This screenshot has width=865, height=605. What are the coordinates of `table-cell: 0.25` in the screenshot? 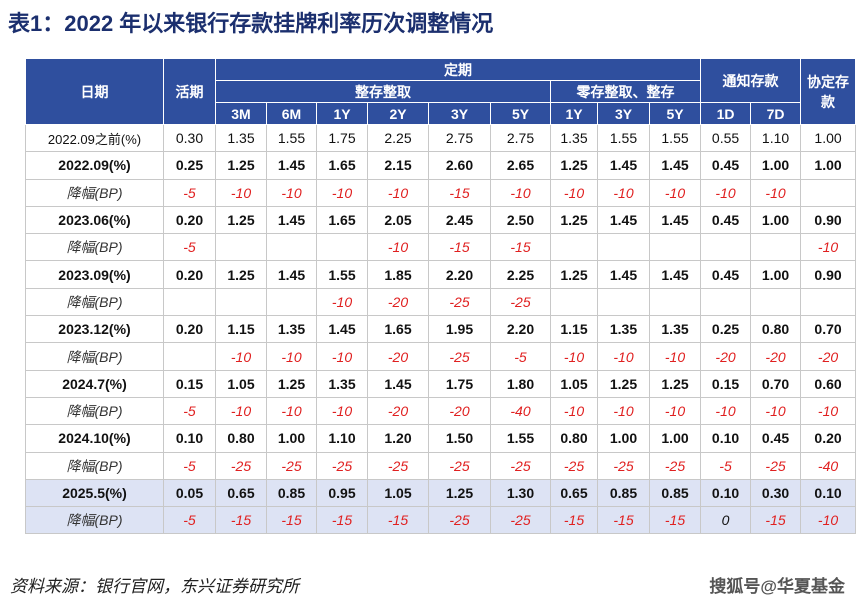 It's located at (189, 165).